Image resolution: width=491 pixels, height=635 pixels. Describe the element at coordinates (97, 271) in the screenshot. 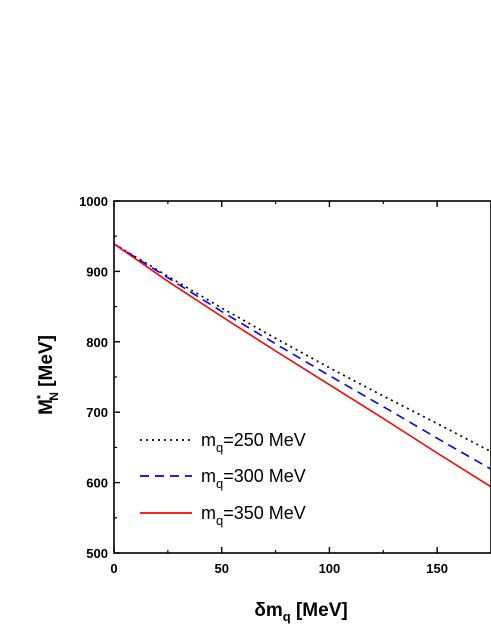

I see `y-tick-label: 900` at that location.